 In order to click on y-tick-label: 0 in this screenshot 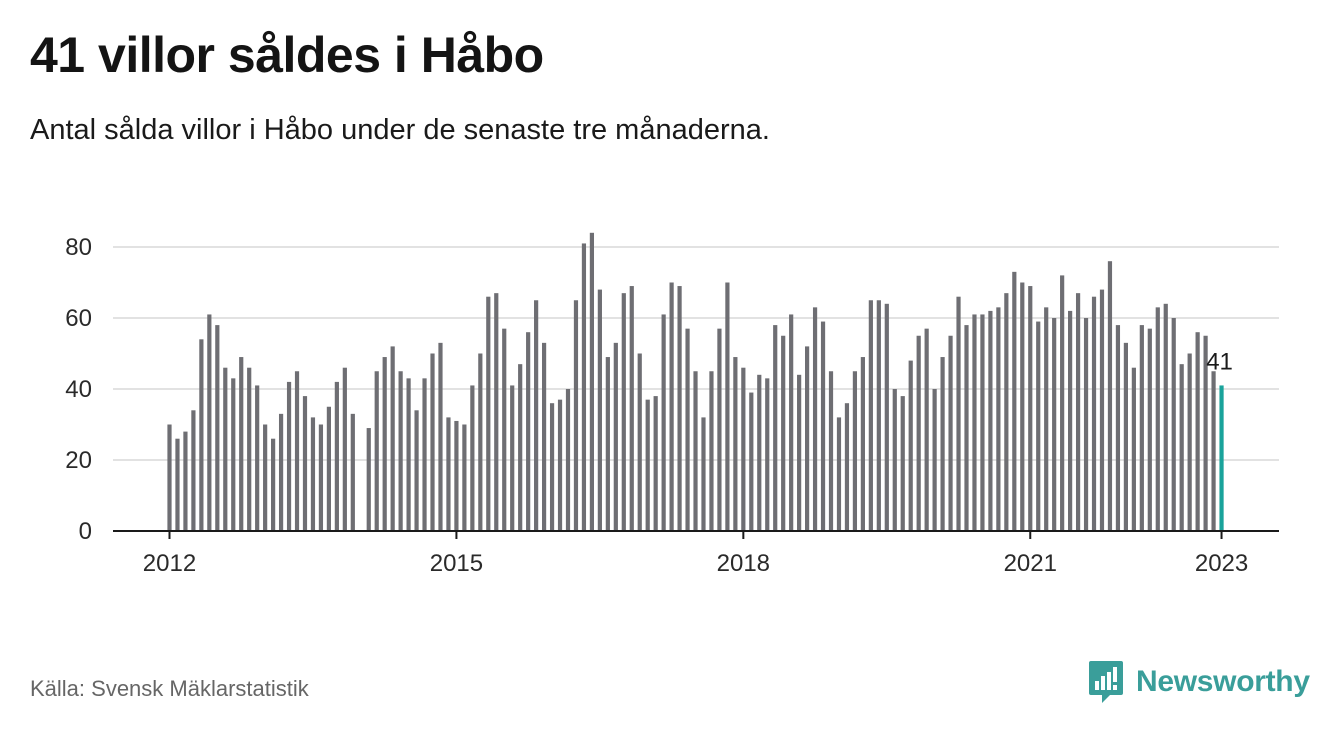, I will do `click(85, 531)`.